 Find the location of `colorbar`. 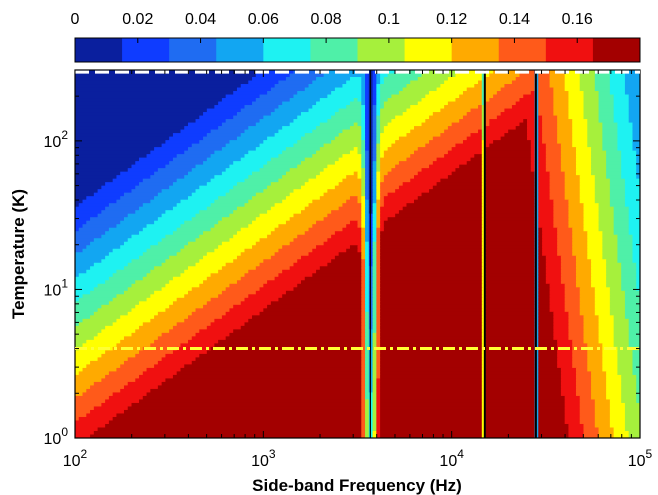

colorbar is located at coordinates (357, 50).